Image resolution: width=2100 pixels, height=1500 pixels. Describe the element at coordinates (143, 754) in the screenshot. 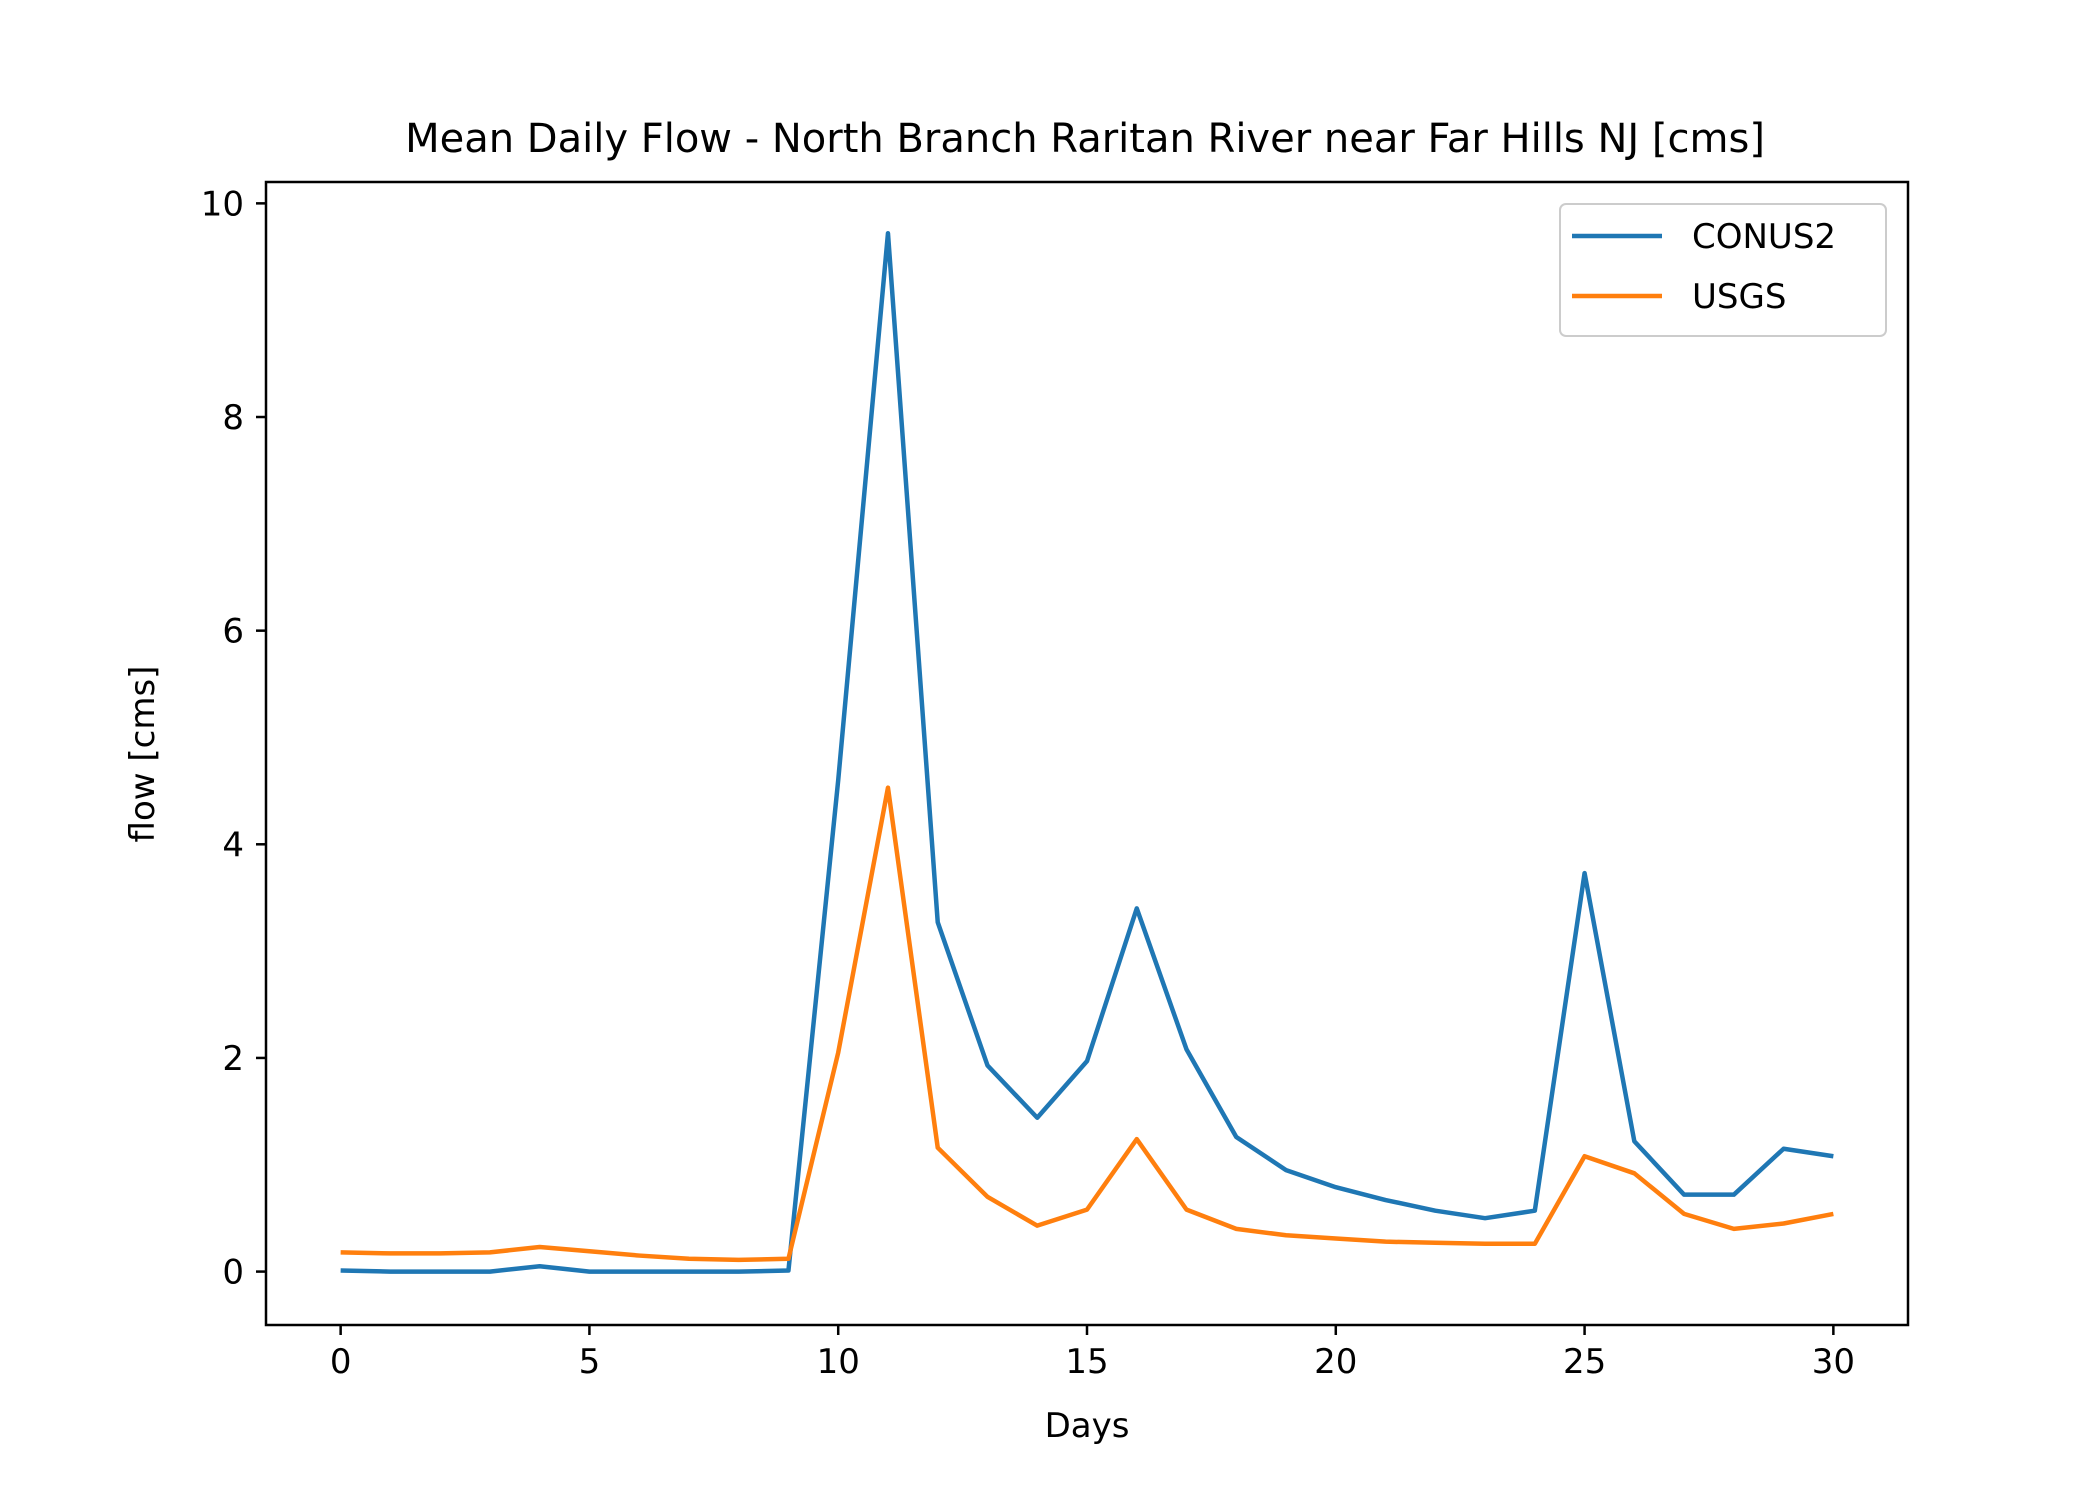

I see `y-axis-label: flow [cms]` at that location.